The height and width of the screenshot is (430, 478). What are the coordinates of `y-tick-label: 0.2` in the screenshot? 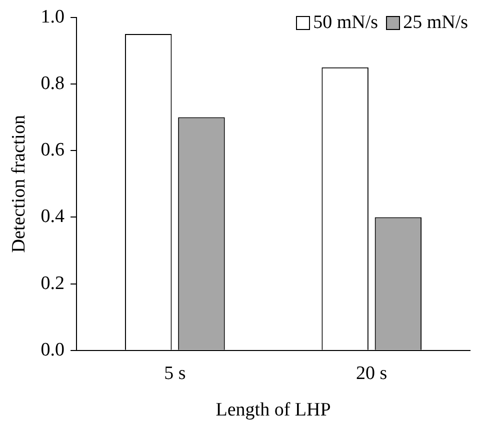 It's located at (52, 283).